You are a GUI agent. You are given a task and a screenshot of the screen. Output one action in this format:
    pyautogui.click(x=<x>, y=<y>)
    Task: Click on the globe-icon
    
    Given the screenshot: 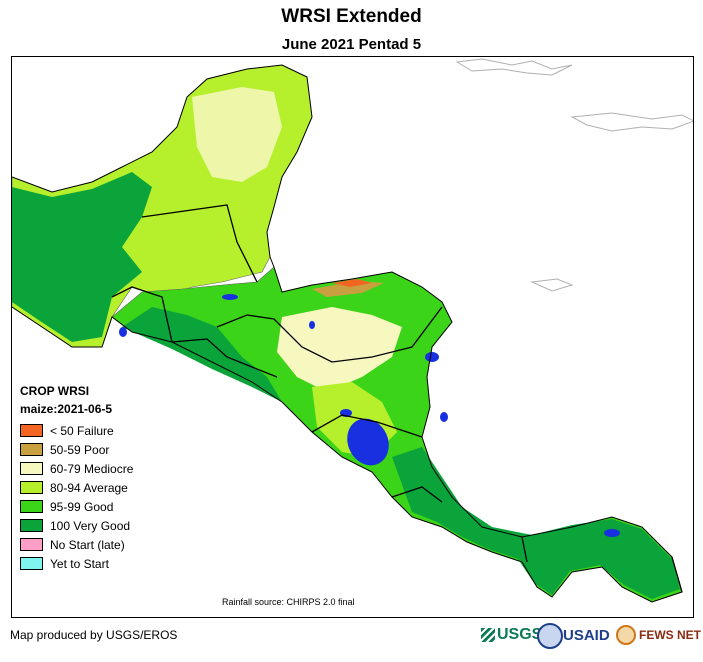 What is the action you would take?
    pyautogui.click(x=626, y=635)
    